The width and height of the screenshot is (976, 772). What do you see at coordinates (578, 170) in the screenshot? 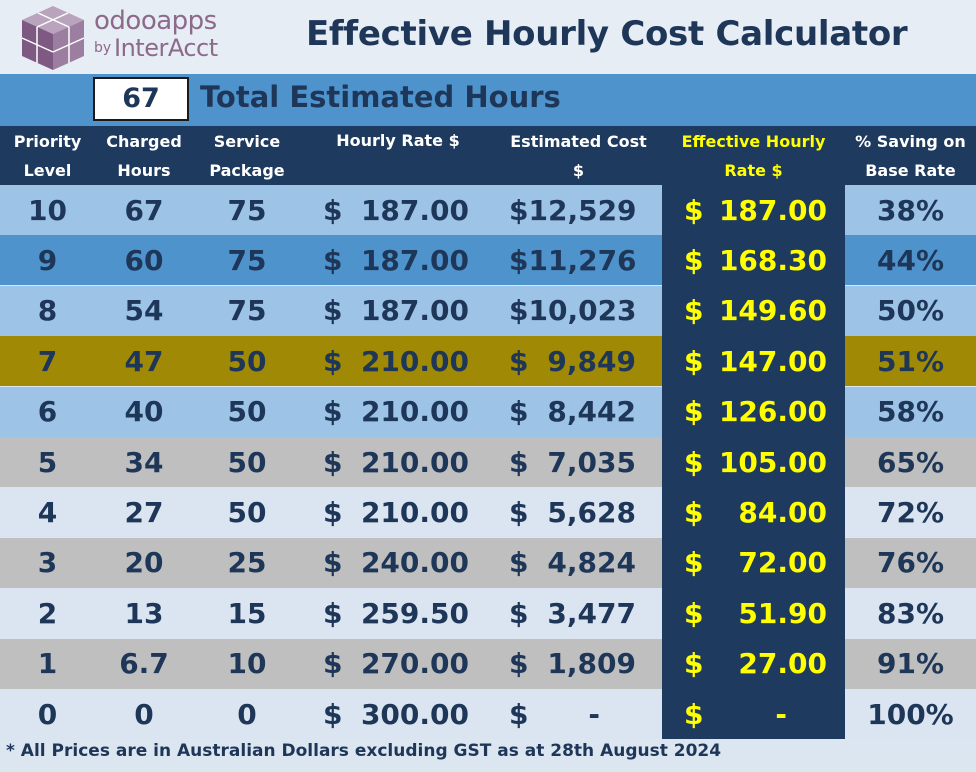
I see `col-header-line: $` at bounding box center [578, 170].